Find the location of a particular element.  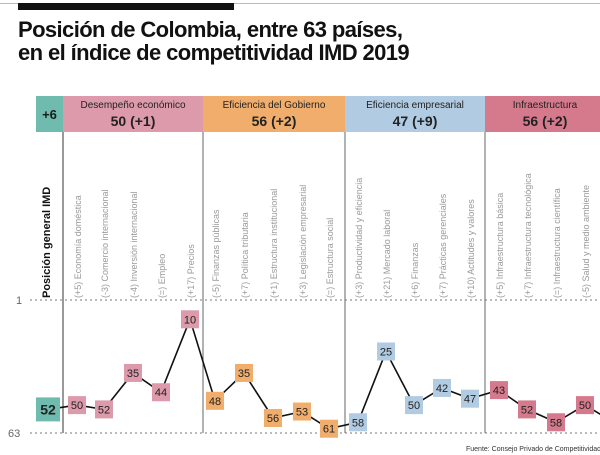

title-line-2: en el índice de competitividad IMD 2019 is located at coordinates (214, 52).